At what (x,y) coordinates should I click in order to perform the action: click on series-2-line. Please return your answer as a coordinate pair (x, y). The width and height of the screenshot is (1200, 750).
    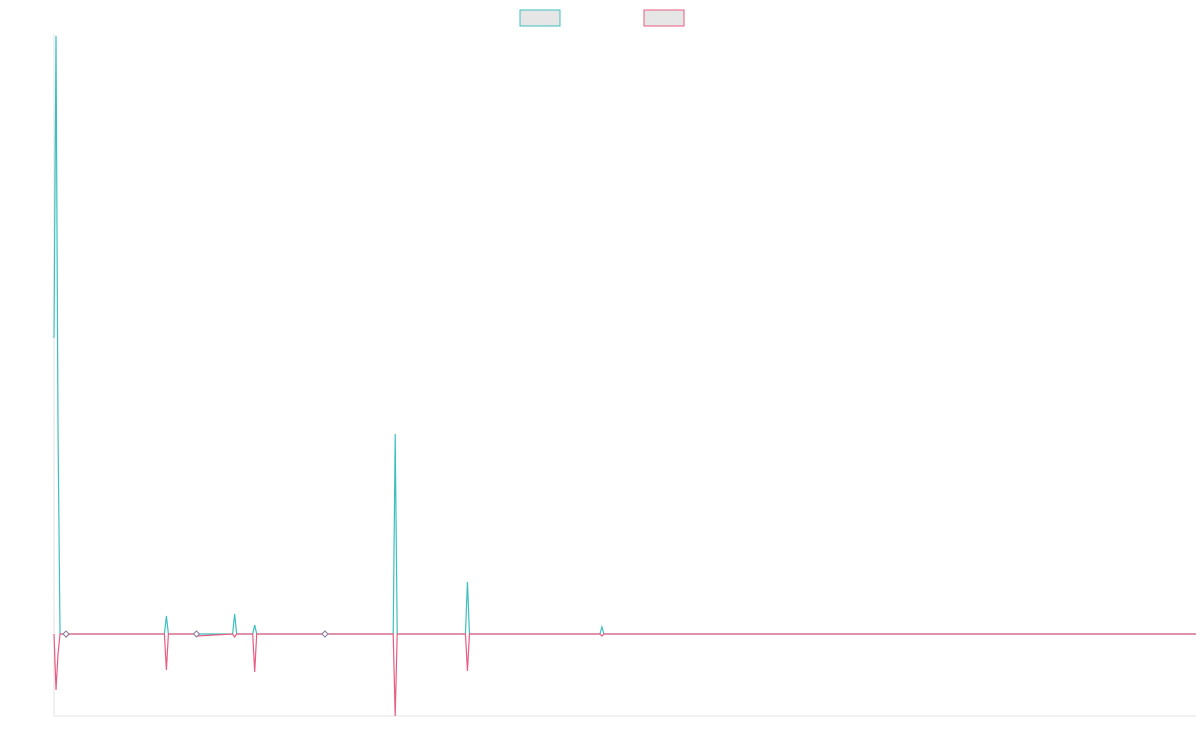
    Looking at the image, I should click on (624, 675).